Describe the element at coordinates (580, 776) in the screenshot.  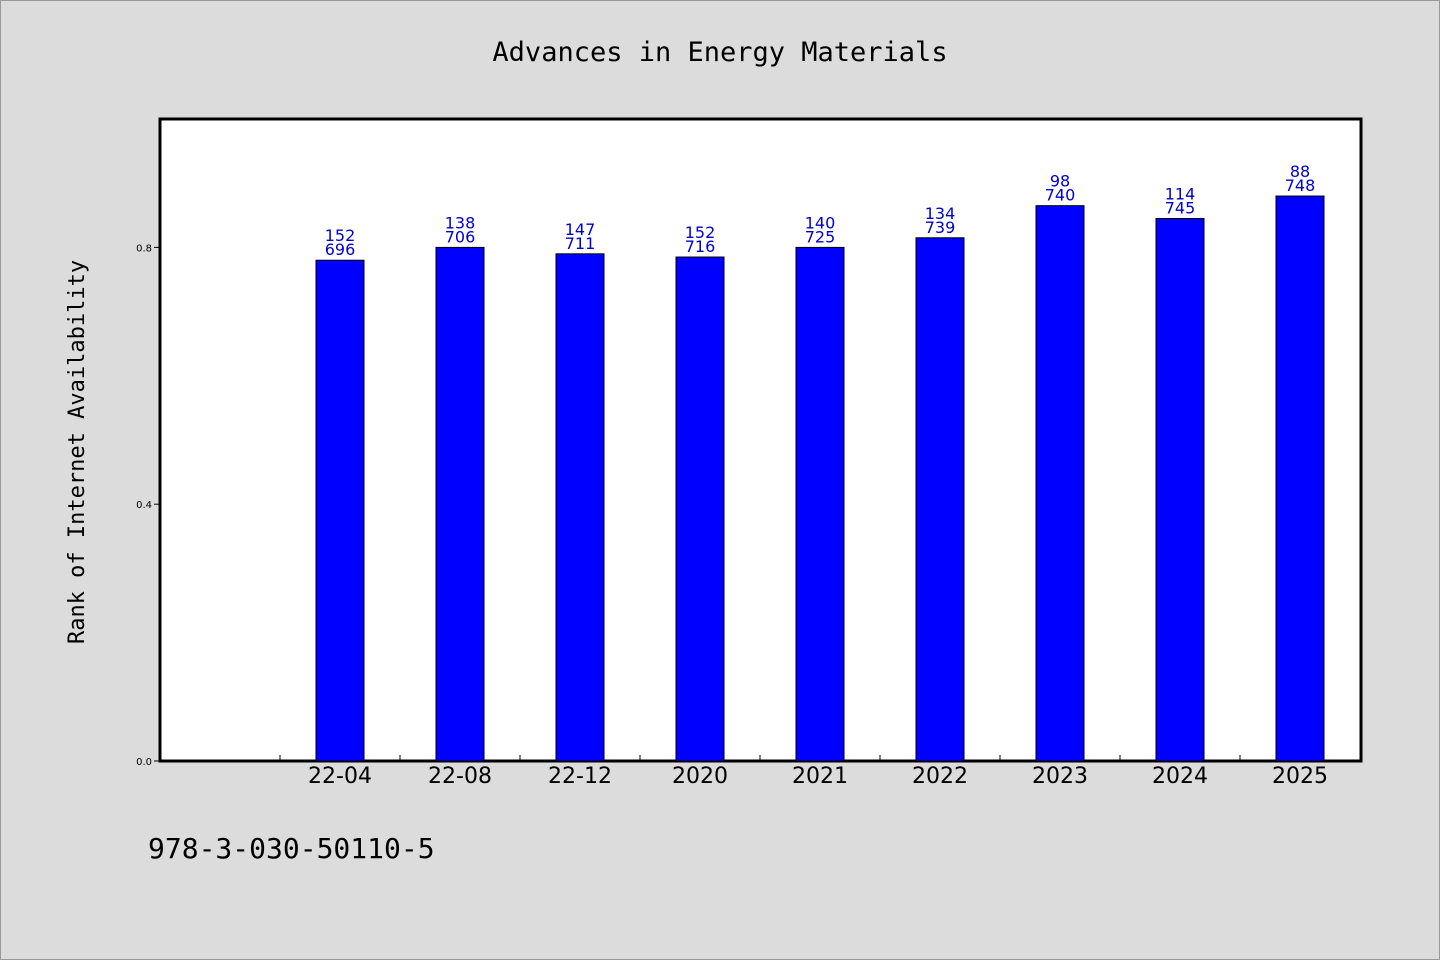
I see `x-tick-label: 22-12` at that location.